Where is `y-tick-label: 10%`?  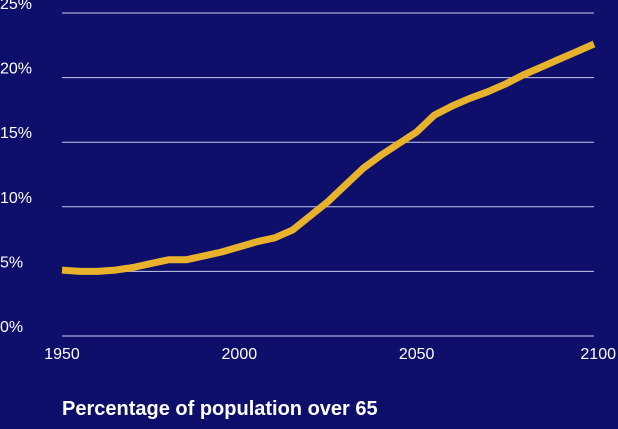 y-tick-label: 10% is located at coordinates (16, 198).